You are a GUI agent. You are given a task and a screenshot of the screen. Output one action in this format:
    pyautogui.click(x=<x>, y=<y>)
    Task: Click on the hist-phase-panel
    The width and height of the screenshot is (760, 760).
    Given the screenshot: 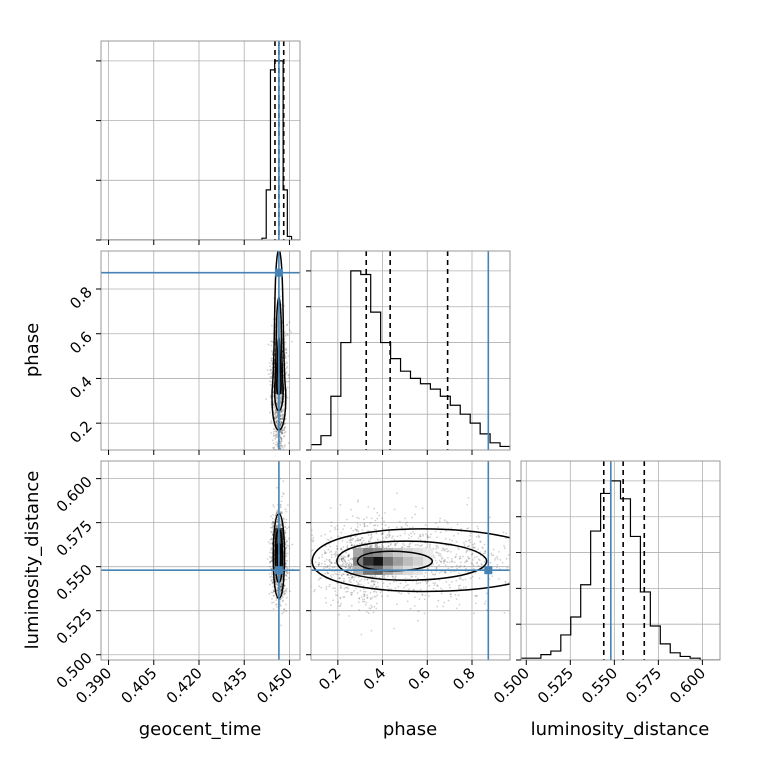 What is the action you would take?
    pyautogui.click(x=410, y=350)
    